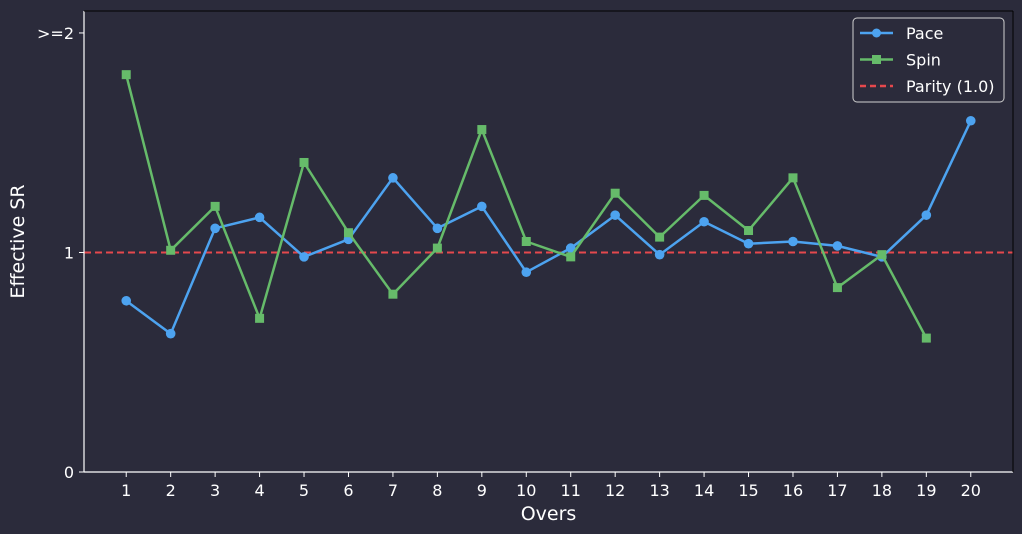 The image size is (1022, 534). I want to click on x-tick-label: 2, so click(171, 490).